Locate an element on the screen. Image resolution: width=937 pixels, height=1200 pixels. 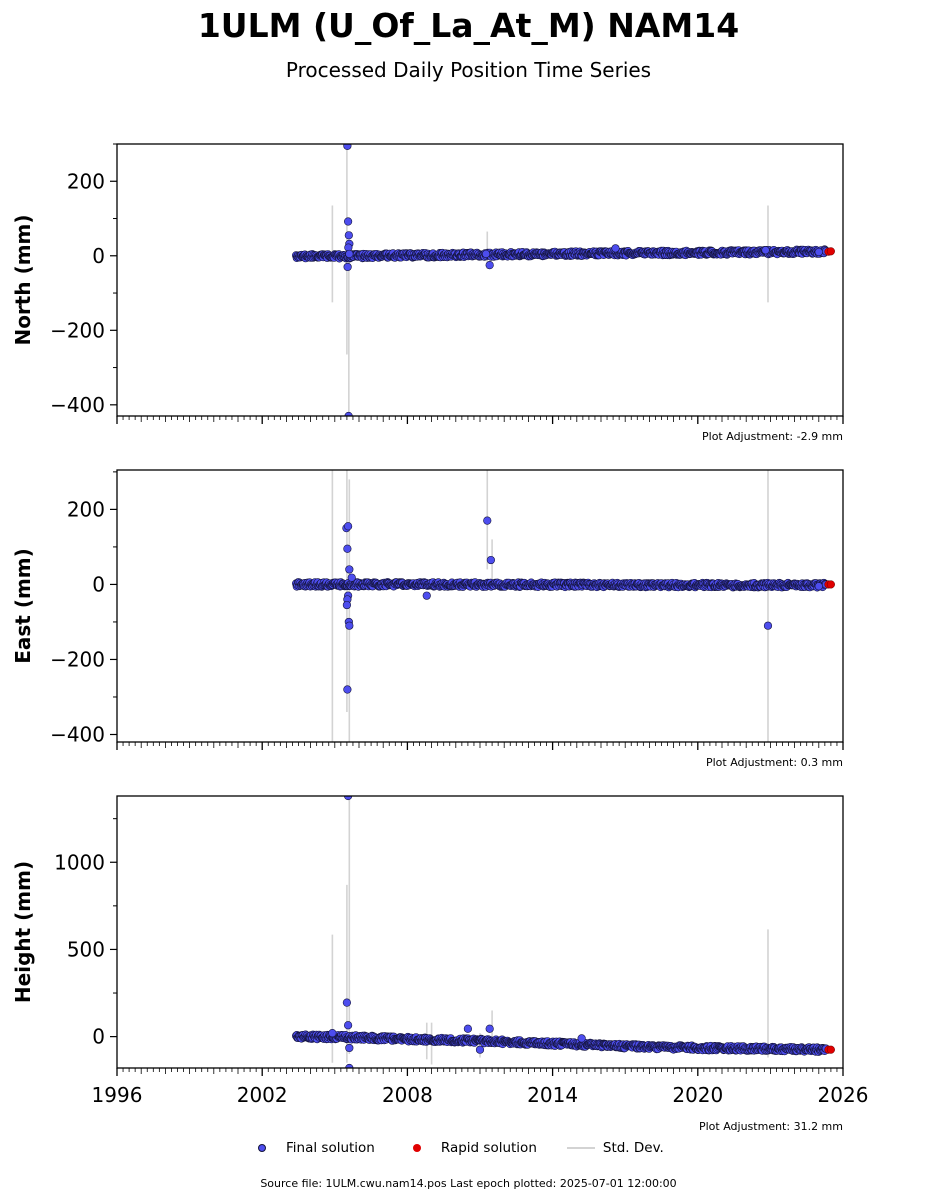
legend: Final solution Rapid solution Std. Dev. is located at coordinates (472, 1148).